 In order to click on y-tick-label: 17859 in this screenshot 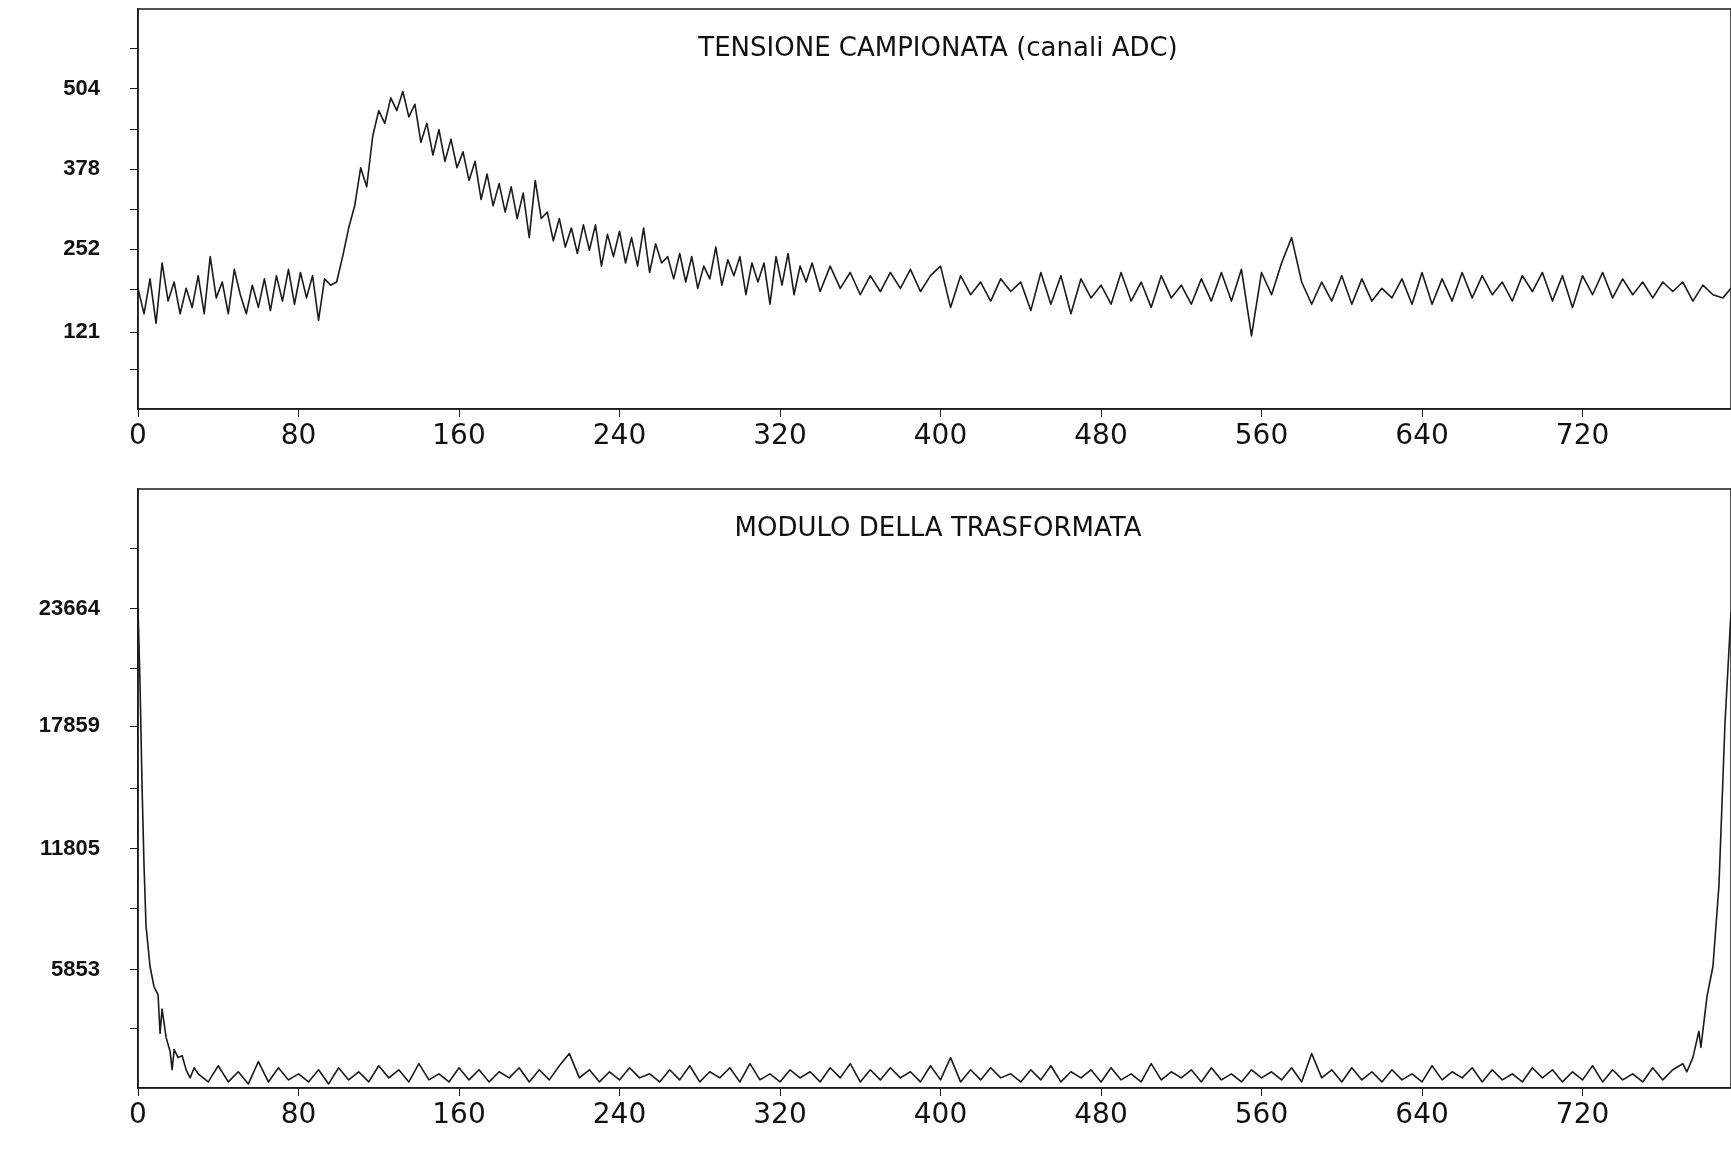, I will do `click(69, 725)`.